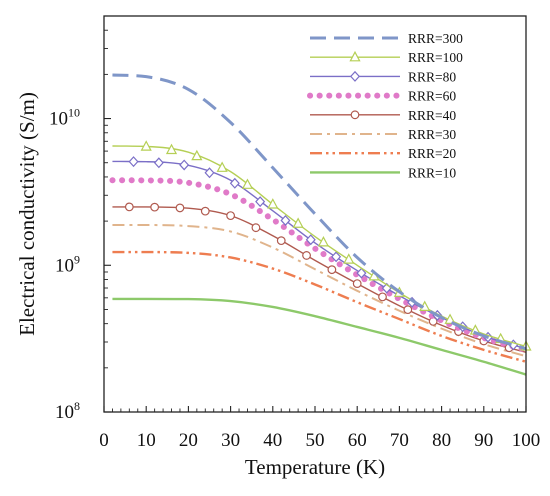 Image resolution: width=550 pixels, height=496 pixels. I want to click on x-tick-label: 20, so click(188, 440).